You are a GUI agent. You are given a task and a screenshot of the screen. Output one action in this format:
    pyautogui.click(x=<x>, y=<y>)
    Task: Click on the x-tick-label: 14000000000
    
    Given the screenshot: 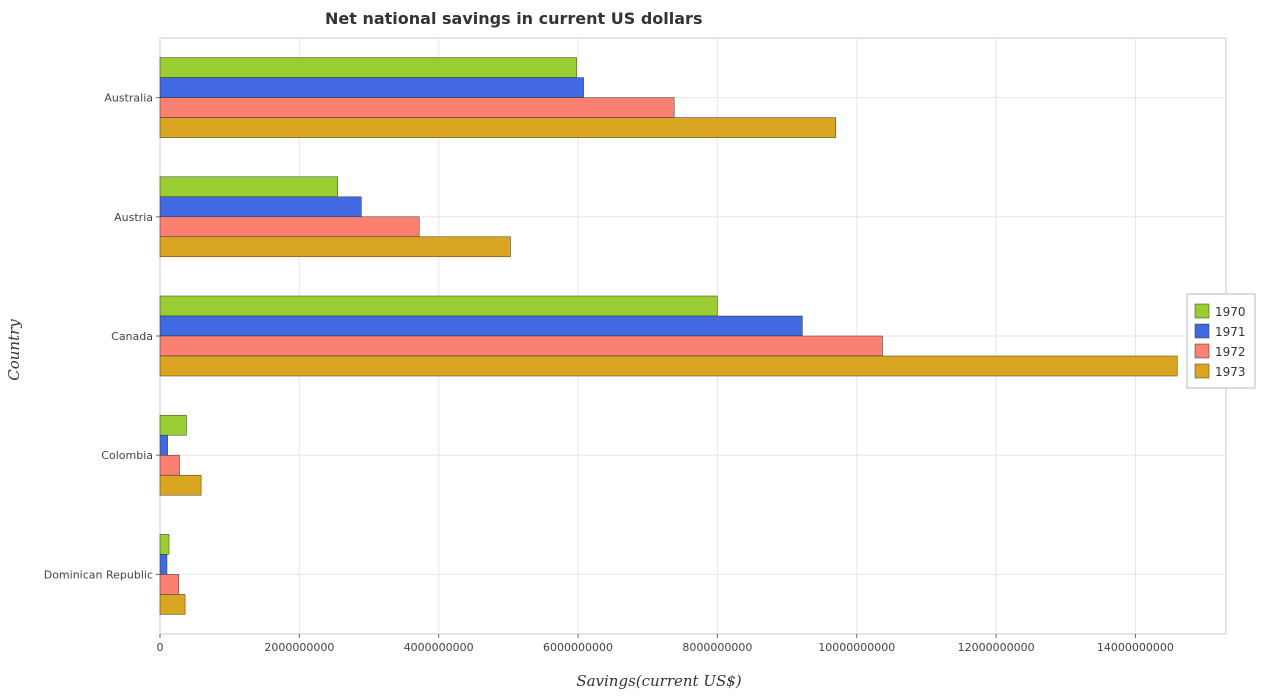 What is the action you would take?
    pyautogui.click(x=1135, y=647)
    